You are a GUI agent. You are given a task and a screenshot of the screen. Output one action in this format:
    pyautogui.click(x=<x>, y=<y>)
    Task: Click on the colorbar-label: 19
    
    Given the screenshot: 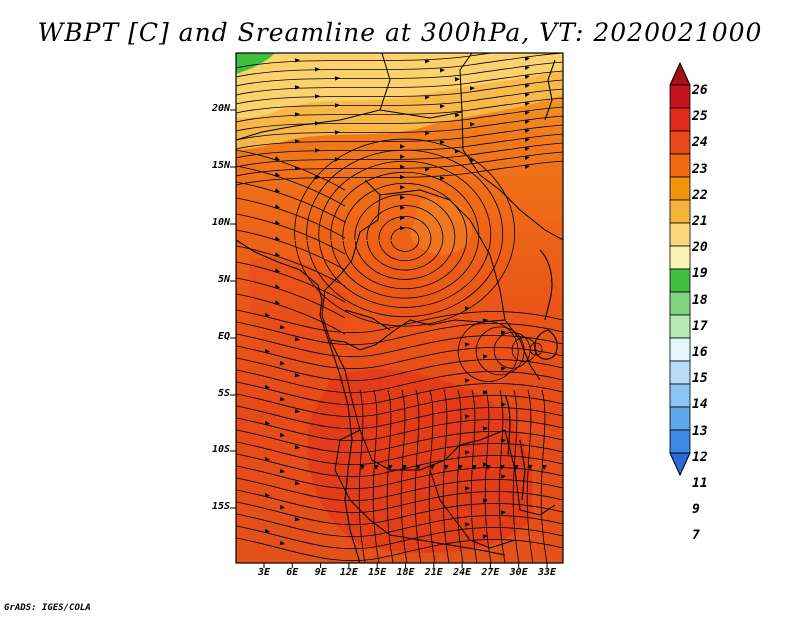 What is the action you would take?
    pyautogui.click(x=700, y=274)
    